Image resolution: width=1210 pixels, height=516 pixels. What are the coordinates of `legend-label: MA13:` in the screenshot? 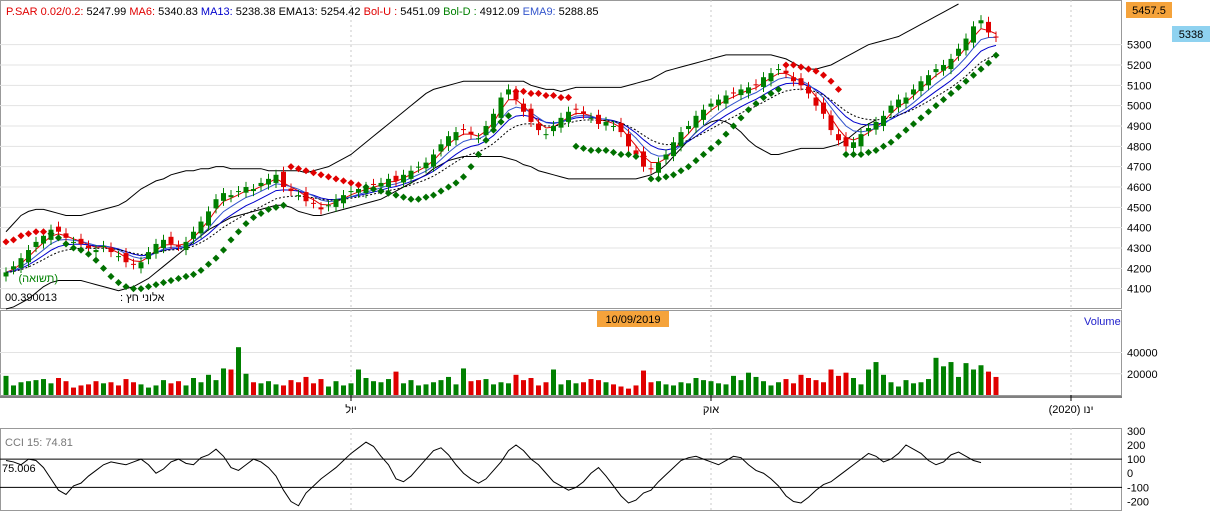 It's located at (217, 12).